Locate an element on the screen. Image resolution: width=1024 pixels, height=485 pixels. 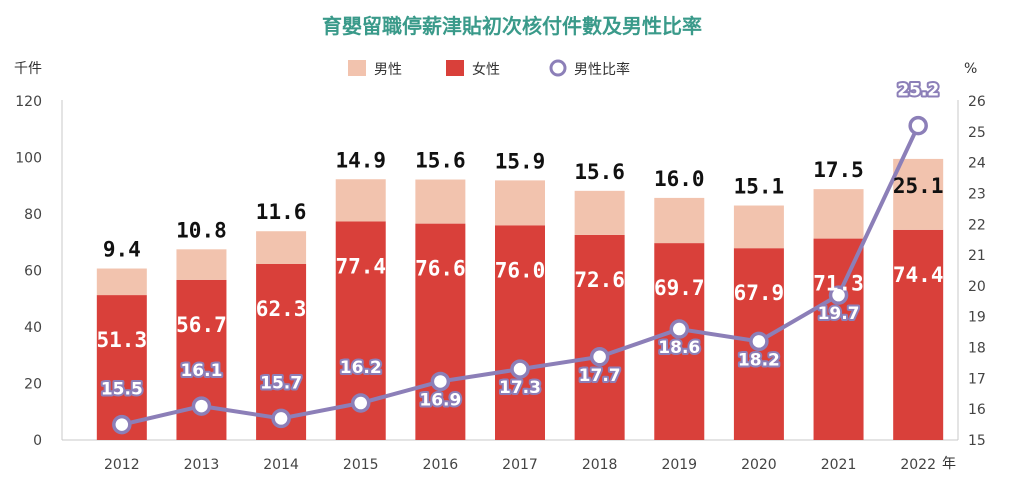
legend-label-male: 男性 is located at coordinates (388, 70).